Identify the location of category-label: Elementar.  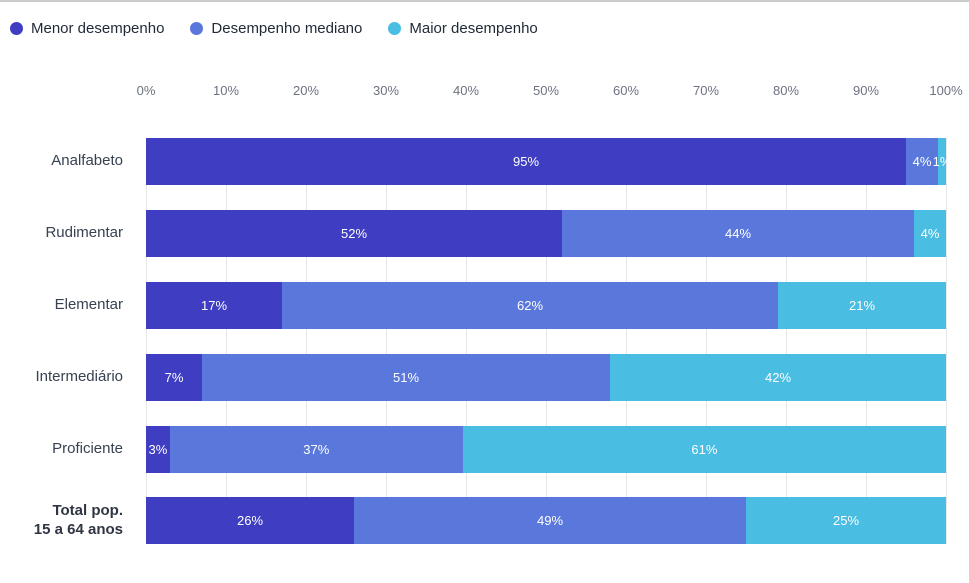
(61, 305).